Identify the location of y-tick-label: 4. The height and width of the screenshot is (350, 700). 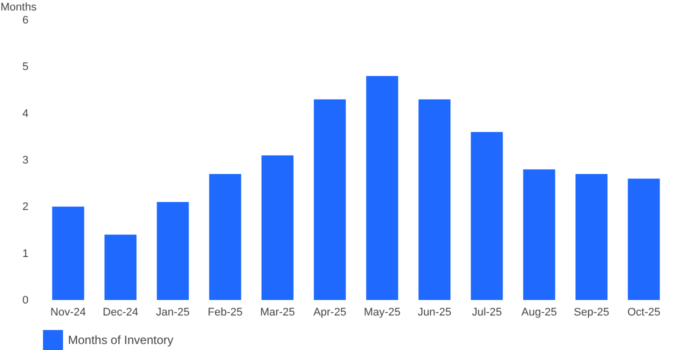
(25, 114).